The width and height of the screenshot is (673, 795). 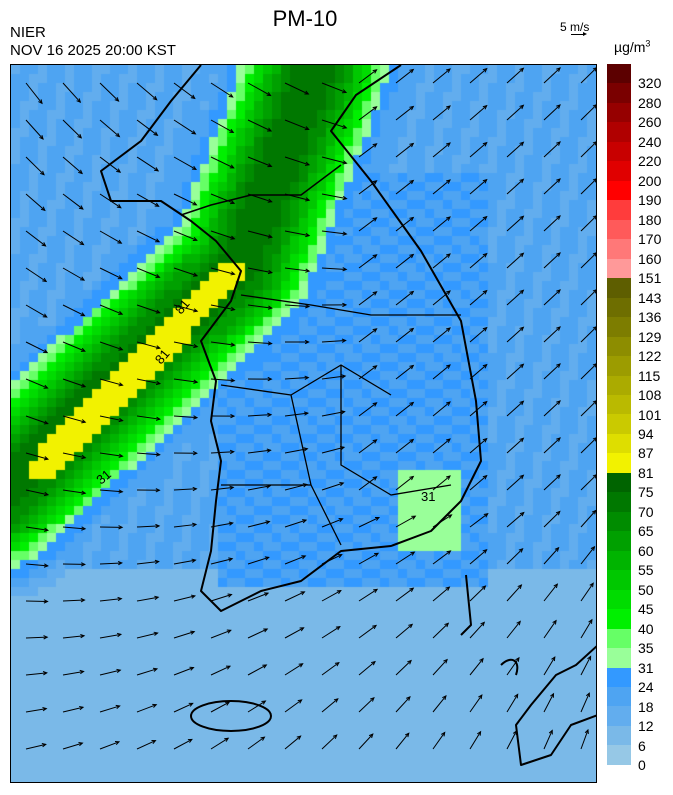 What do you see at coordinates (646, 648) in the screenshot?
I see `legend-label: 35` at bounding box center [646, 648].